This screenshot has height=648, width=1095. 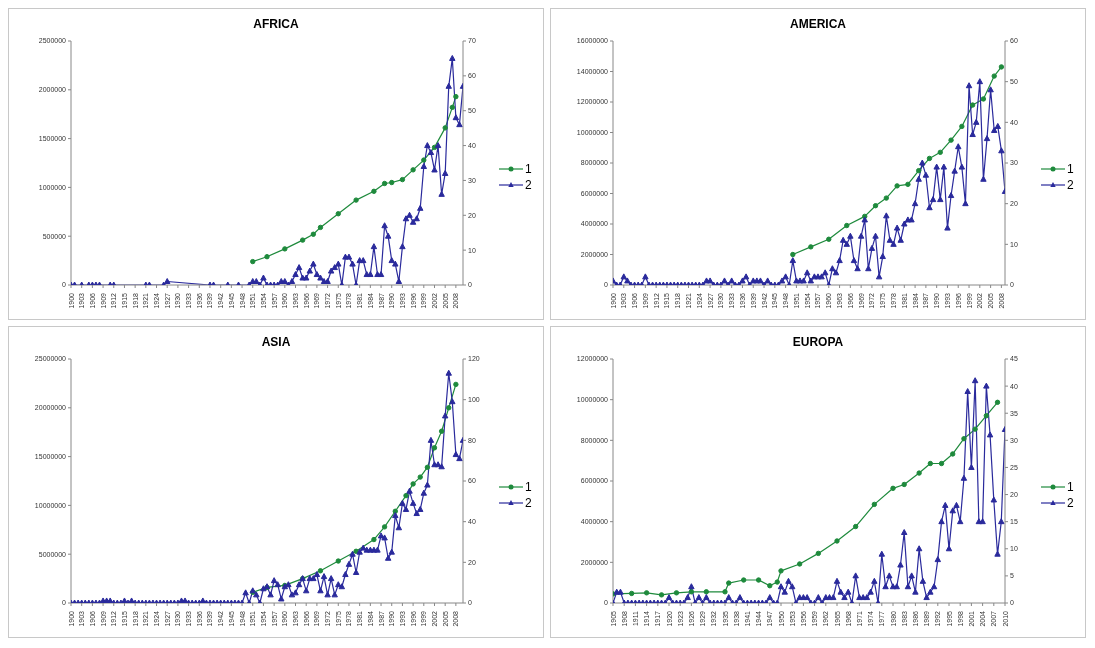 What do you see at coordinates (818, 24) in the screenshot?
I see `chart-title: AMERICA` at bounding box center [818, 24].